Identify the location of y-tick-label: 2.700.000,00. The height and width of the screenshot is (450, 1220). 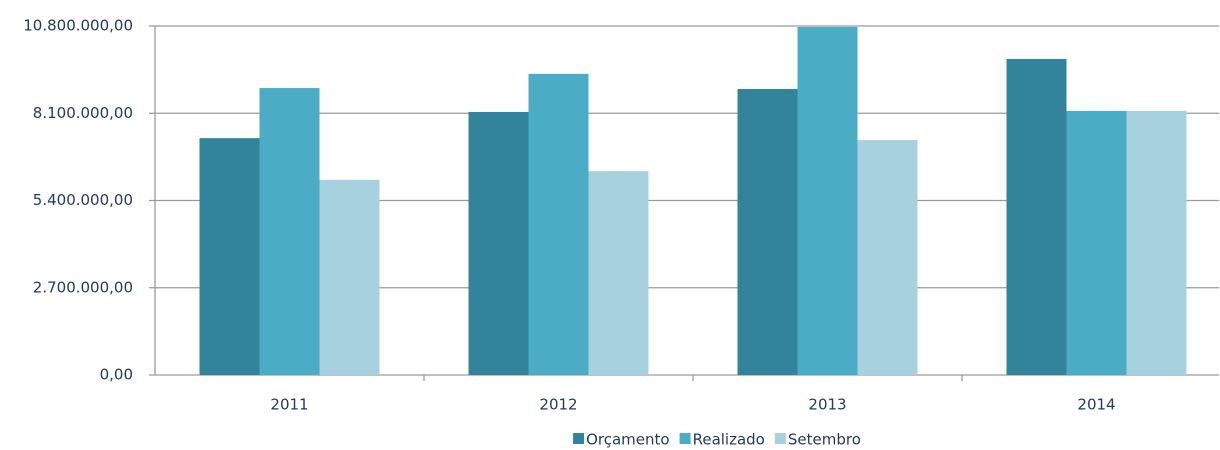
(83, 287).